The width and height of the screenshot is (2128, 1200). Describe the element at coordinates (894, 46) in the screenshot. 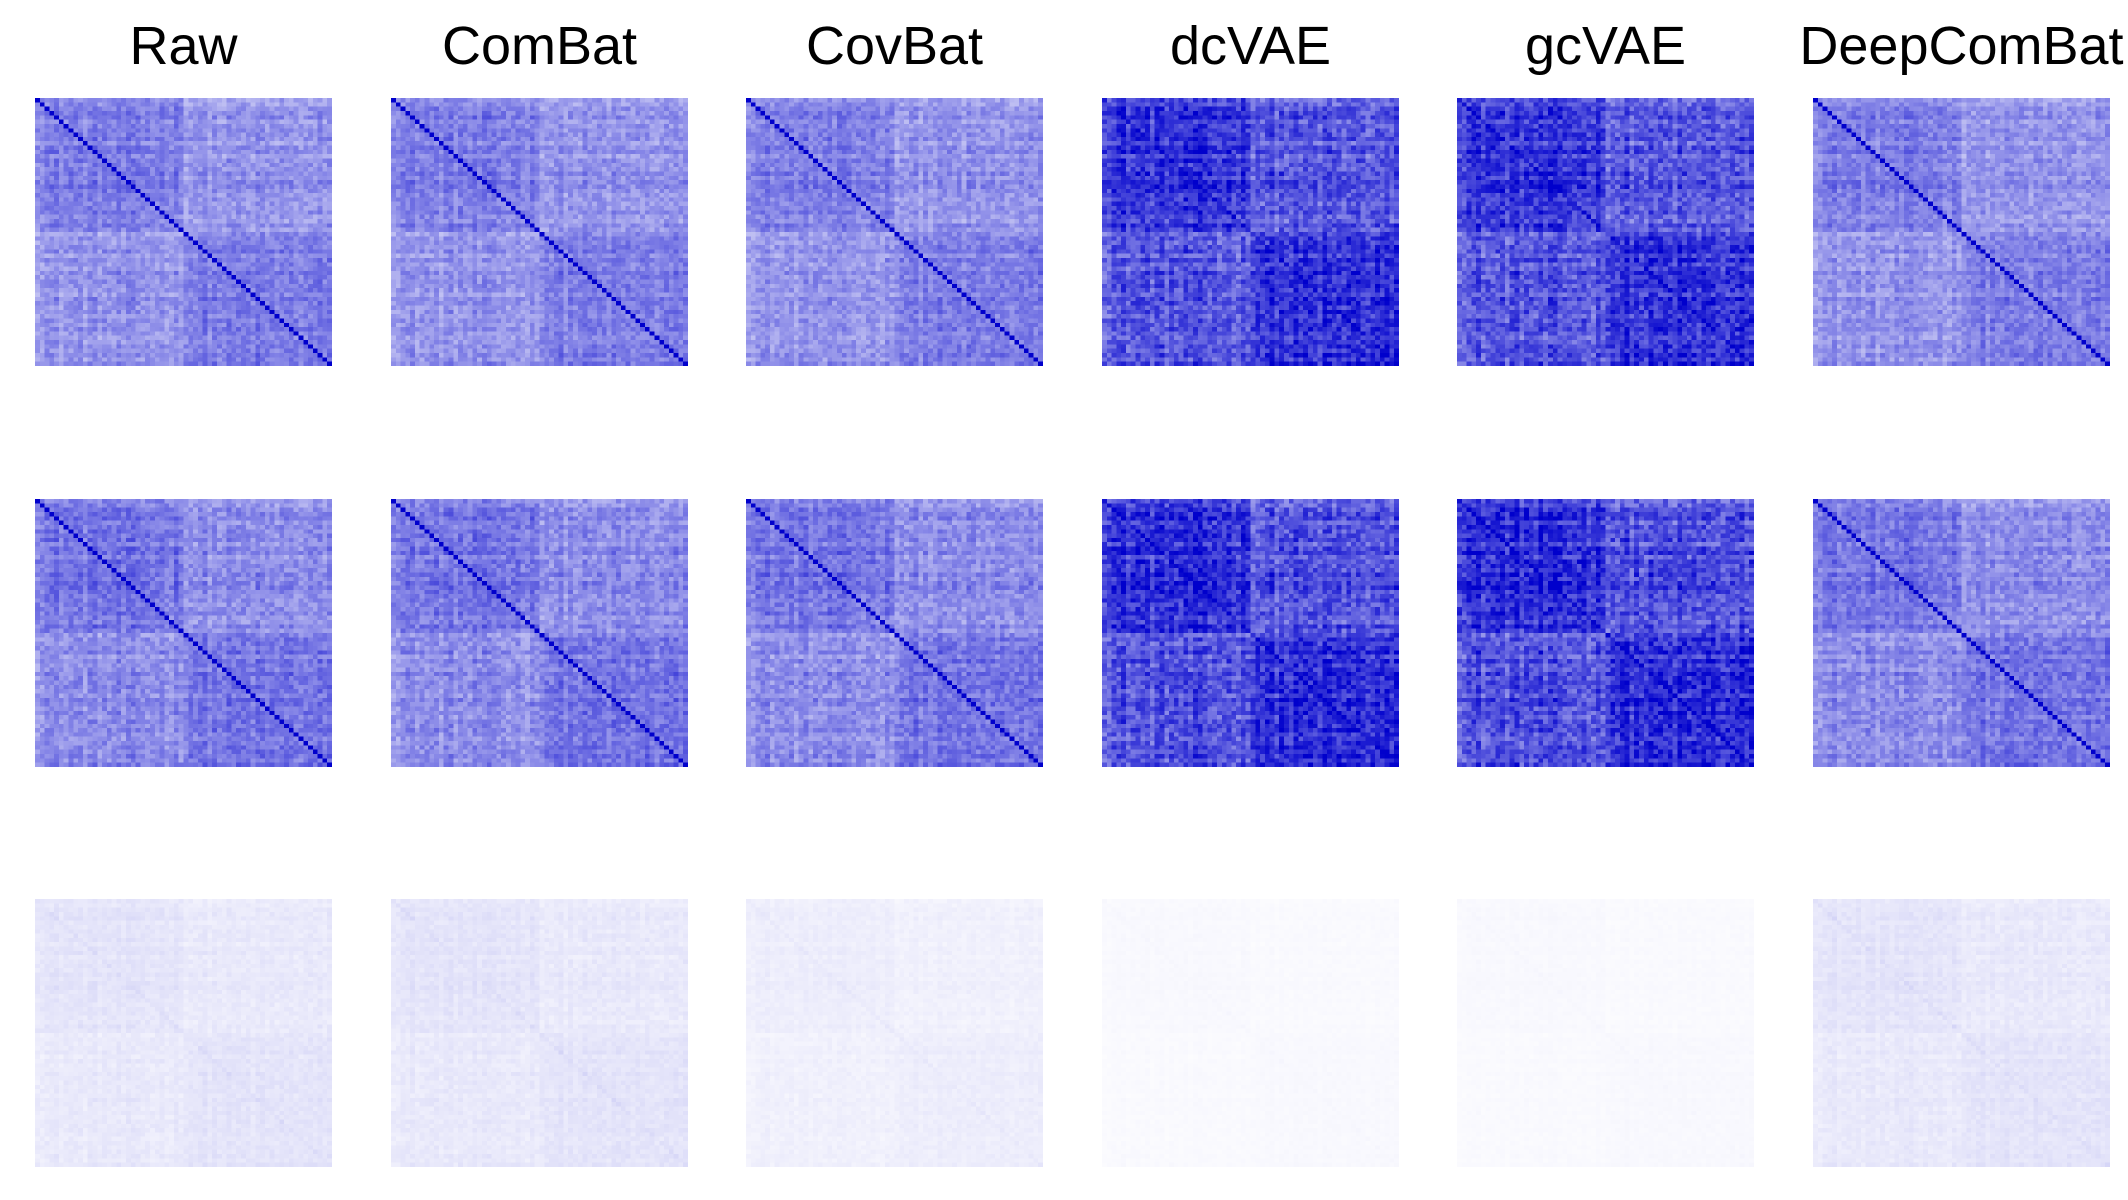

I see `column-title-covbat: CovBat` at that location.